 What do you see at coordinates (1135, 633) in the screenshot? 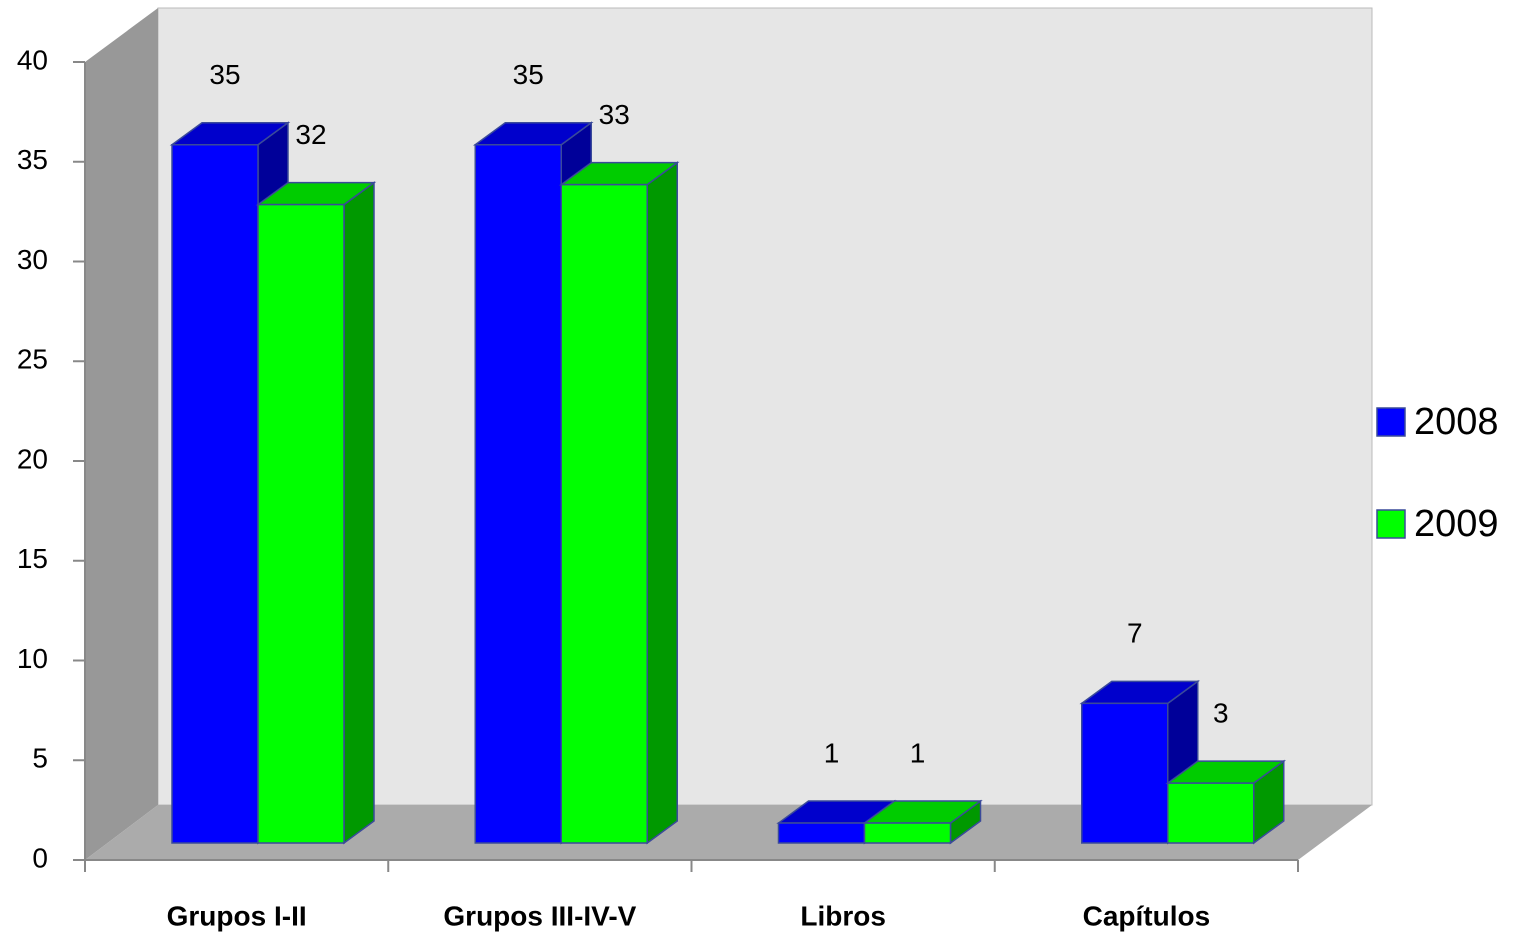
I see `value-label: 7` at bounding box center [1135, 633].